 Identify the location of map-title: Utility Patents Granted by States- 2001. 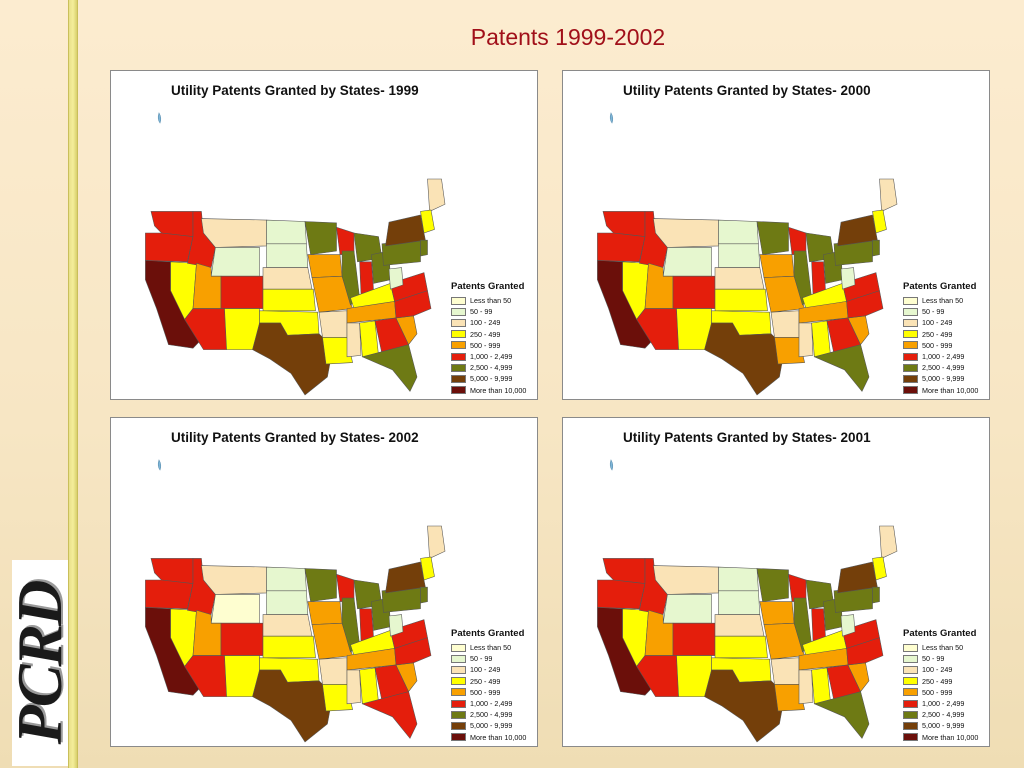
(747, 437).